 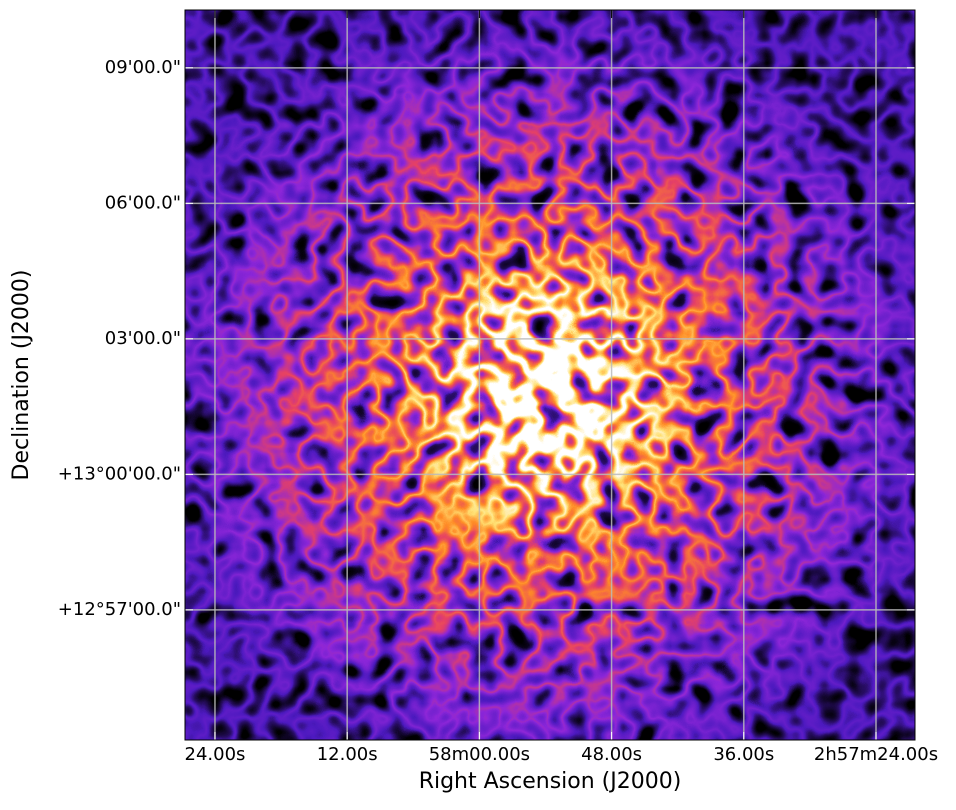 What do you see at coordinates (143, 202) in the screenshot?
I see `y-tick-label: 06'00.0"` at bounding box center [143, 202].